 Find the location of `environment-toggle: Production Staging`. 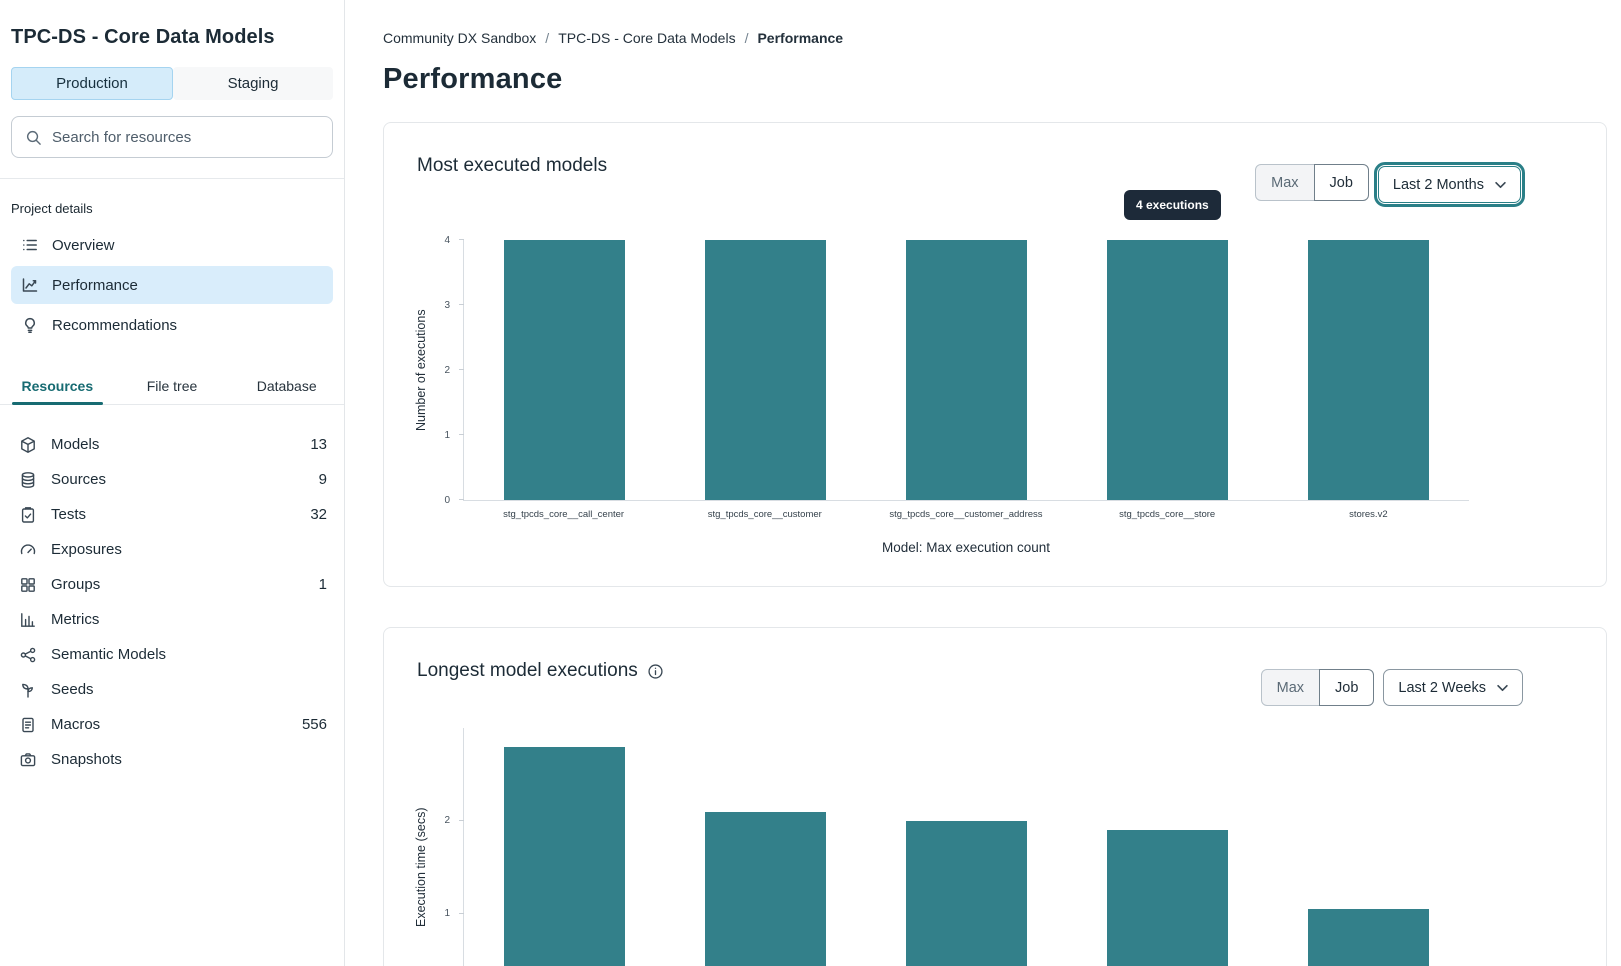

environment-toggle: Production Staging is located at coordinates (172, 83).